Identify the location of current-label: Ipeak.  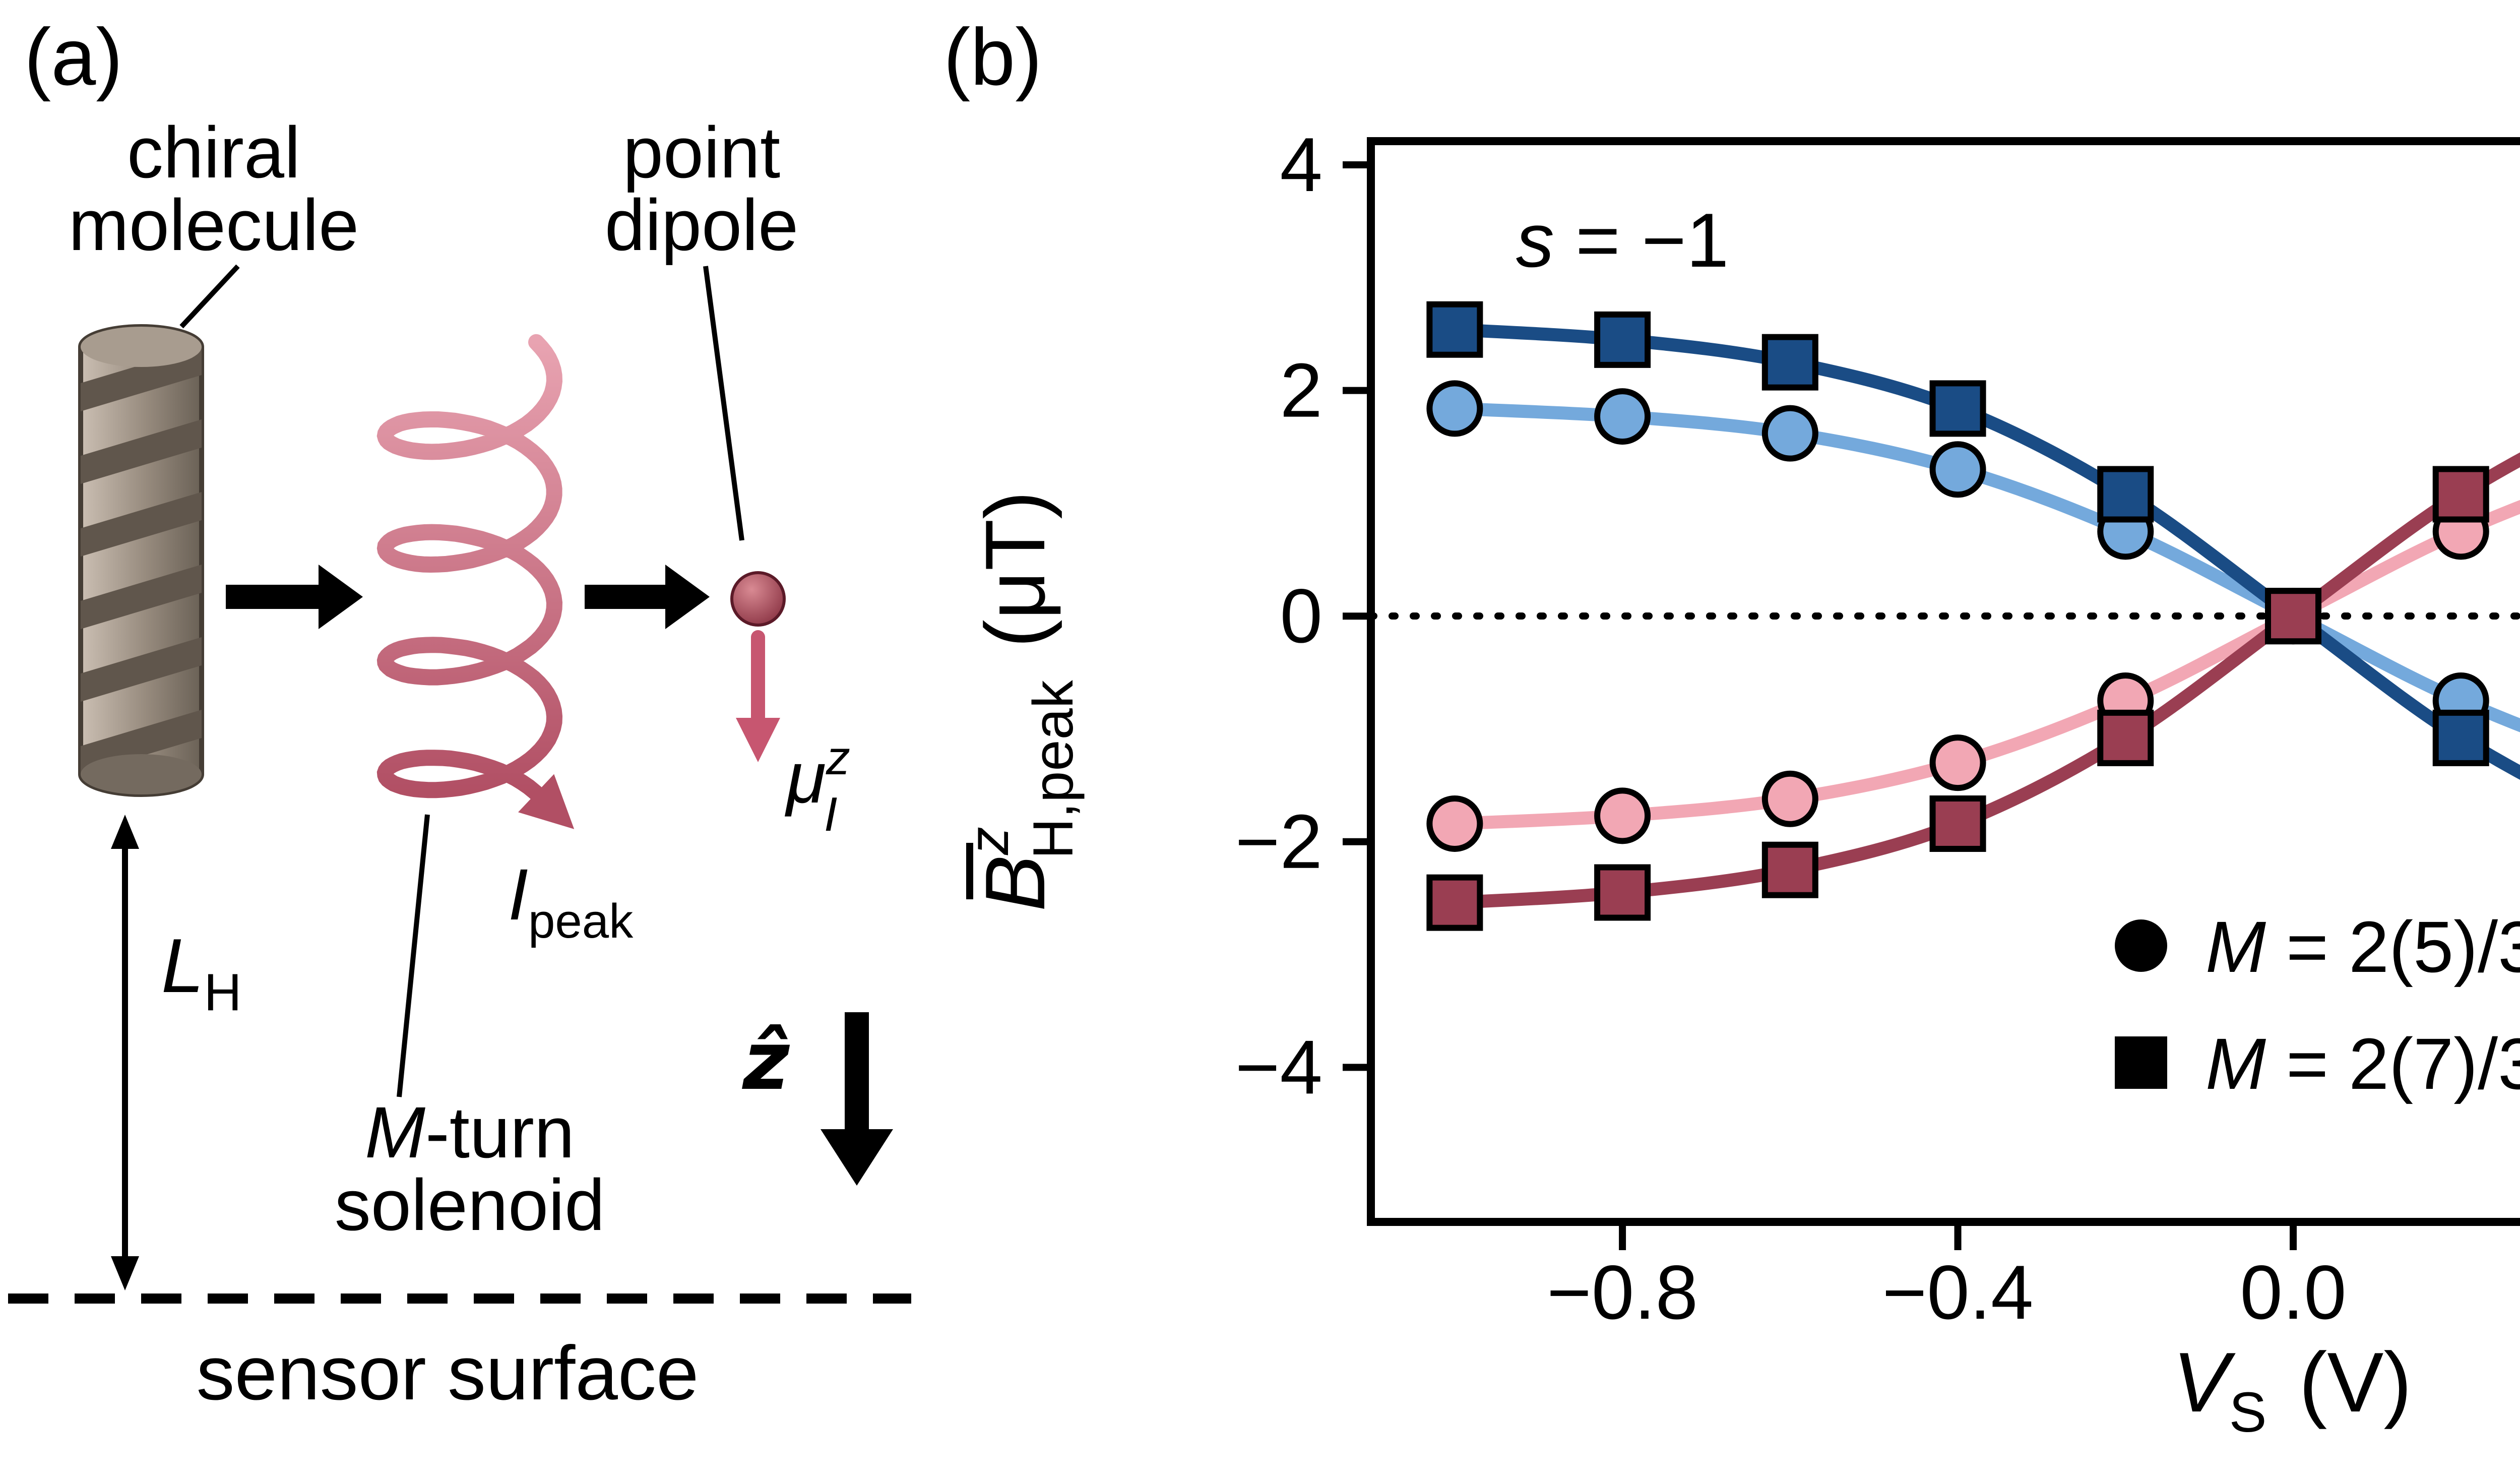
(571, 901).